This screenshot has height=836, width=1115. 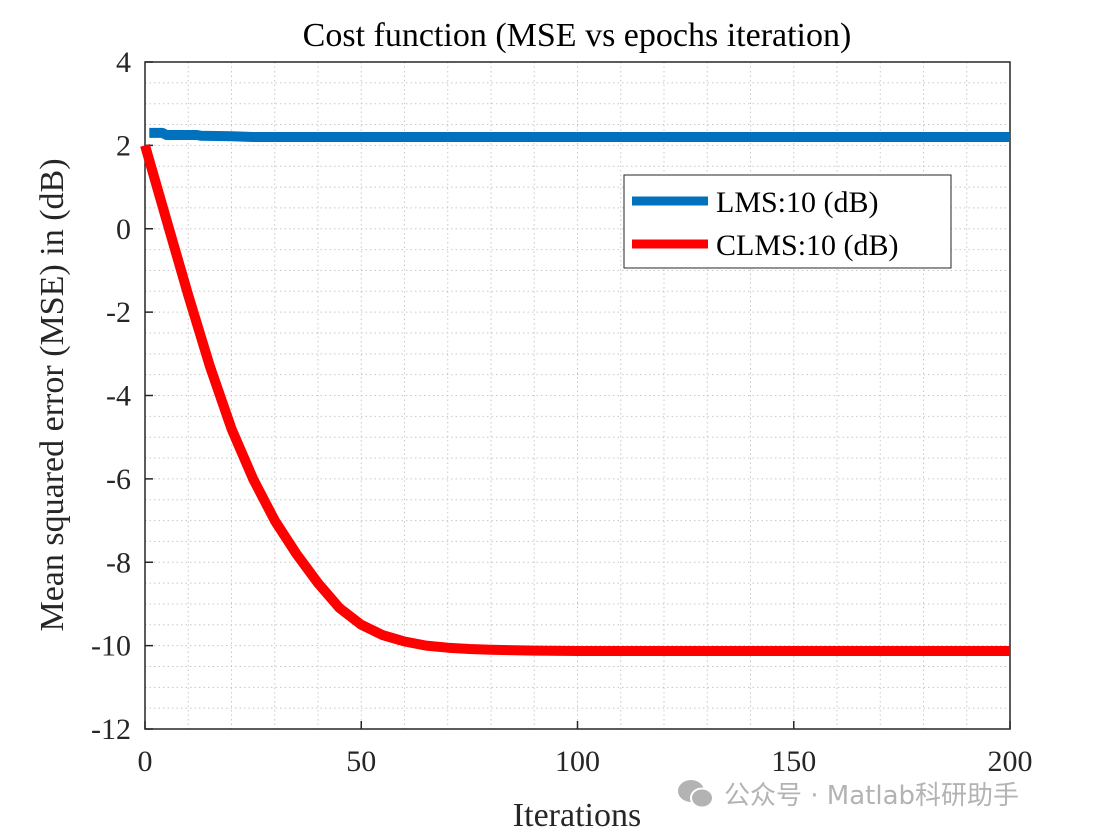 I want to click on x-tick-label: 150, so click(x=793, y=761).